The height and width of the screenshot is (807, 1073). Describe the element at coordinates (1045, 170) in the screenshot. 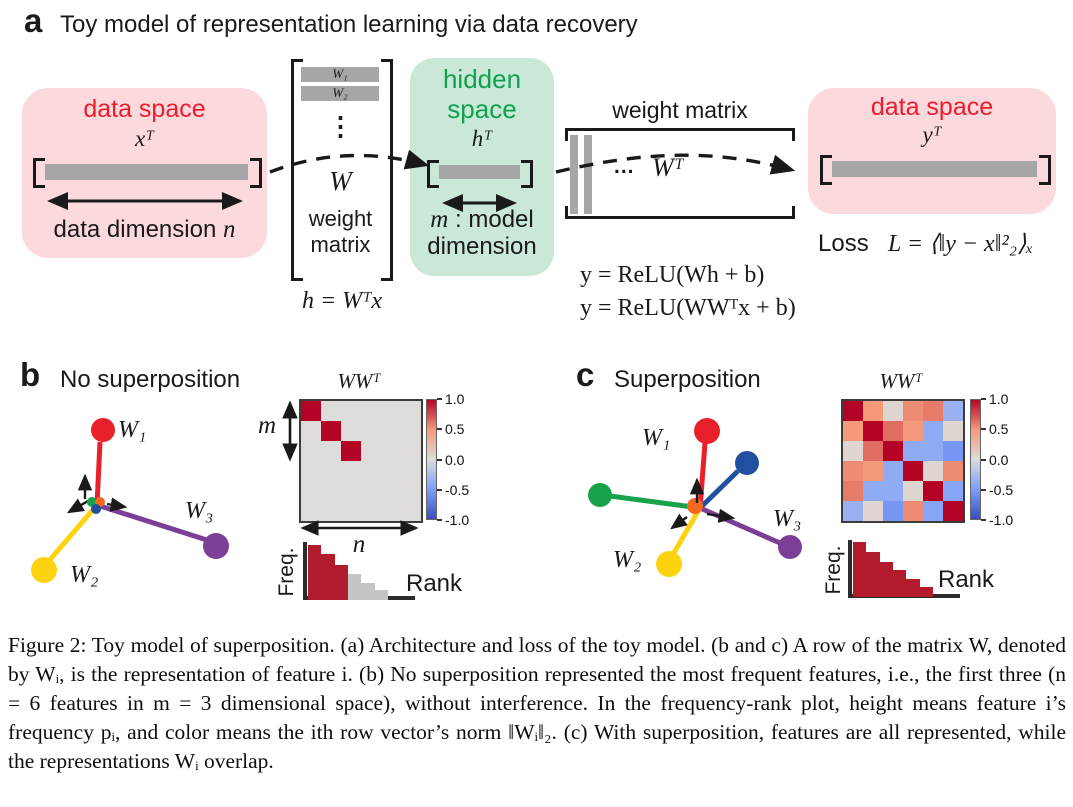

I see `y-bar-bracket-right` at that location.